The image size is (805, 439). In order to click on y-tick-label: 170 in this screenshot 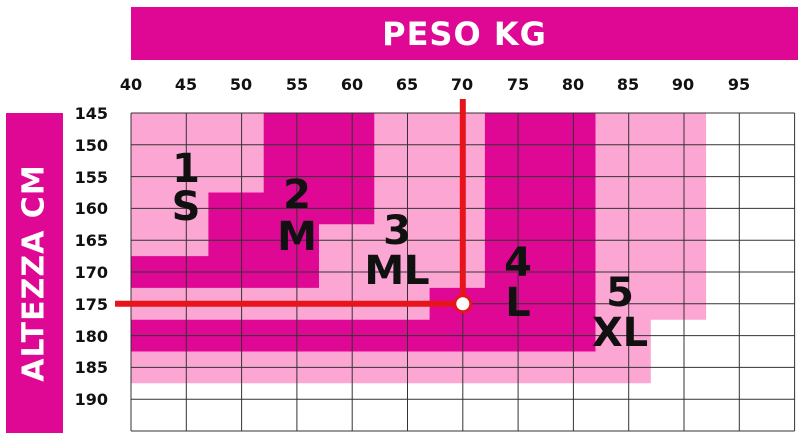, I will do `click(91, 272)`.